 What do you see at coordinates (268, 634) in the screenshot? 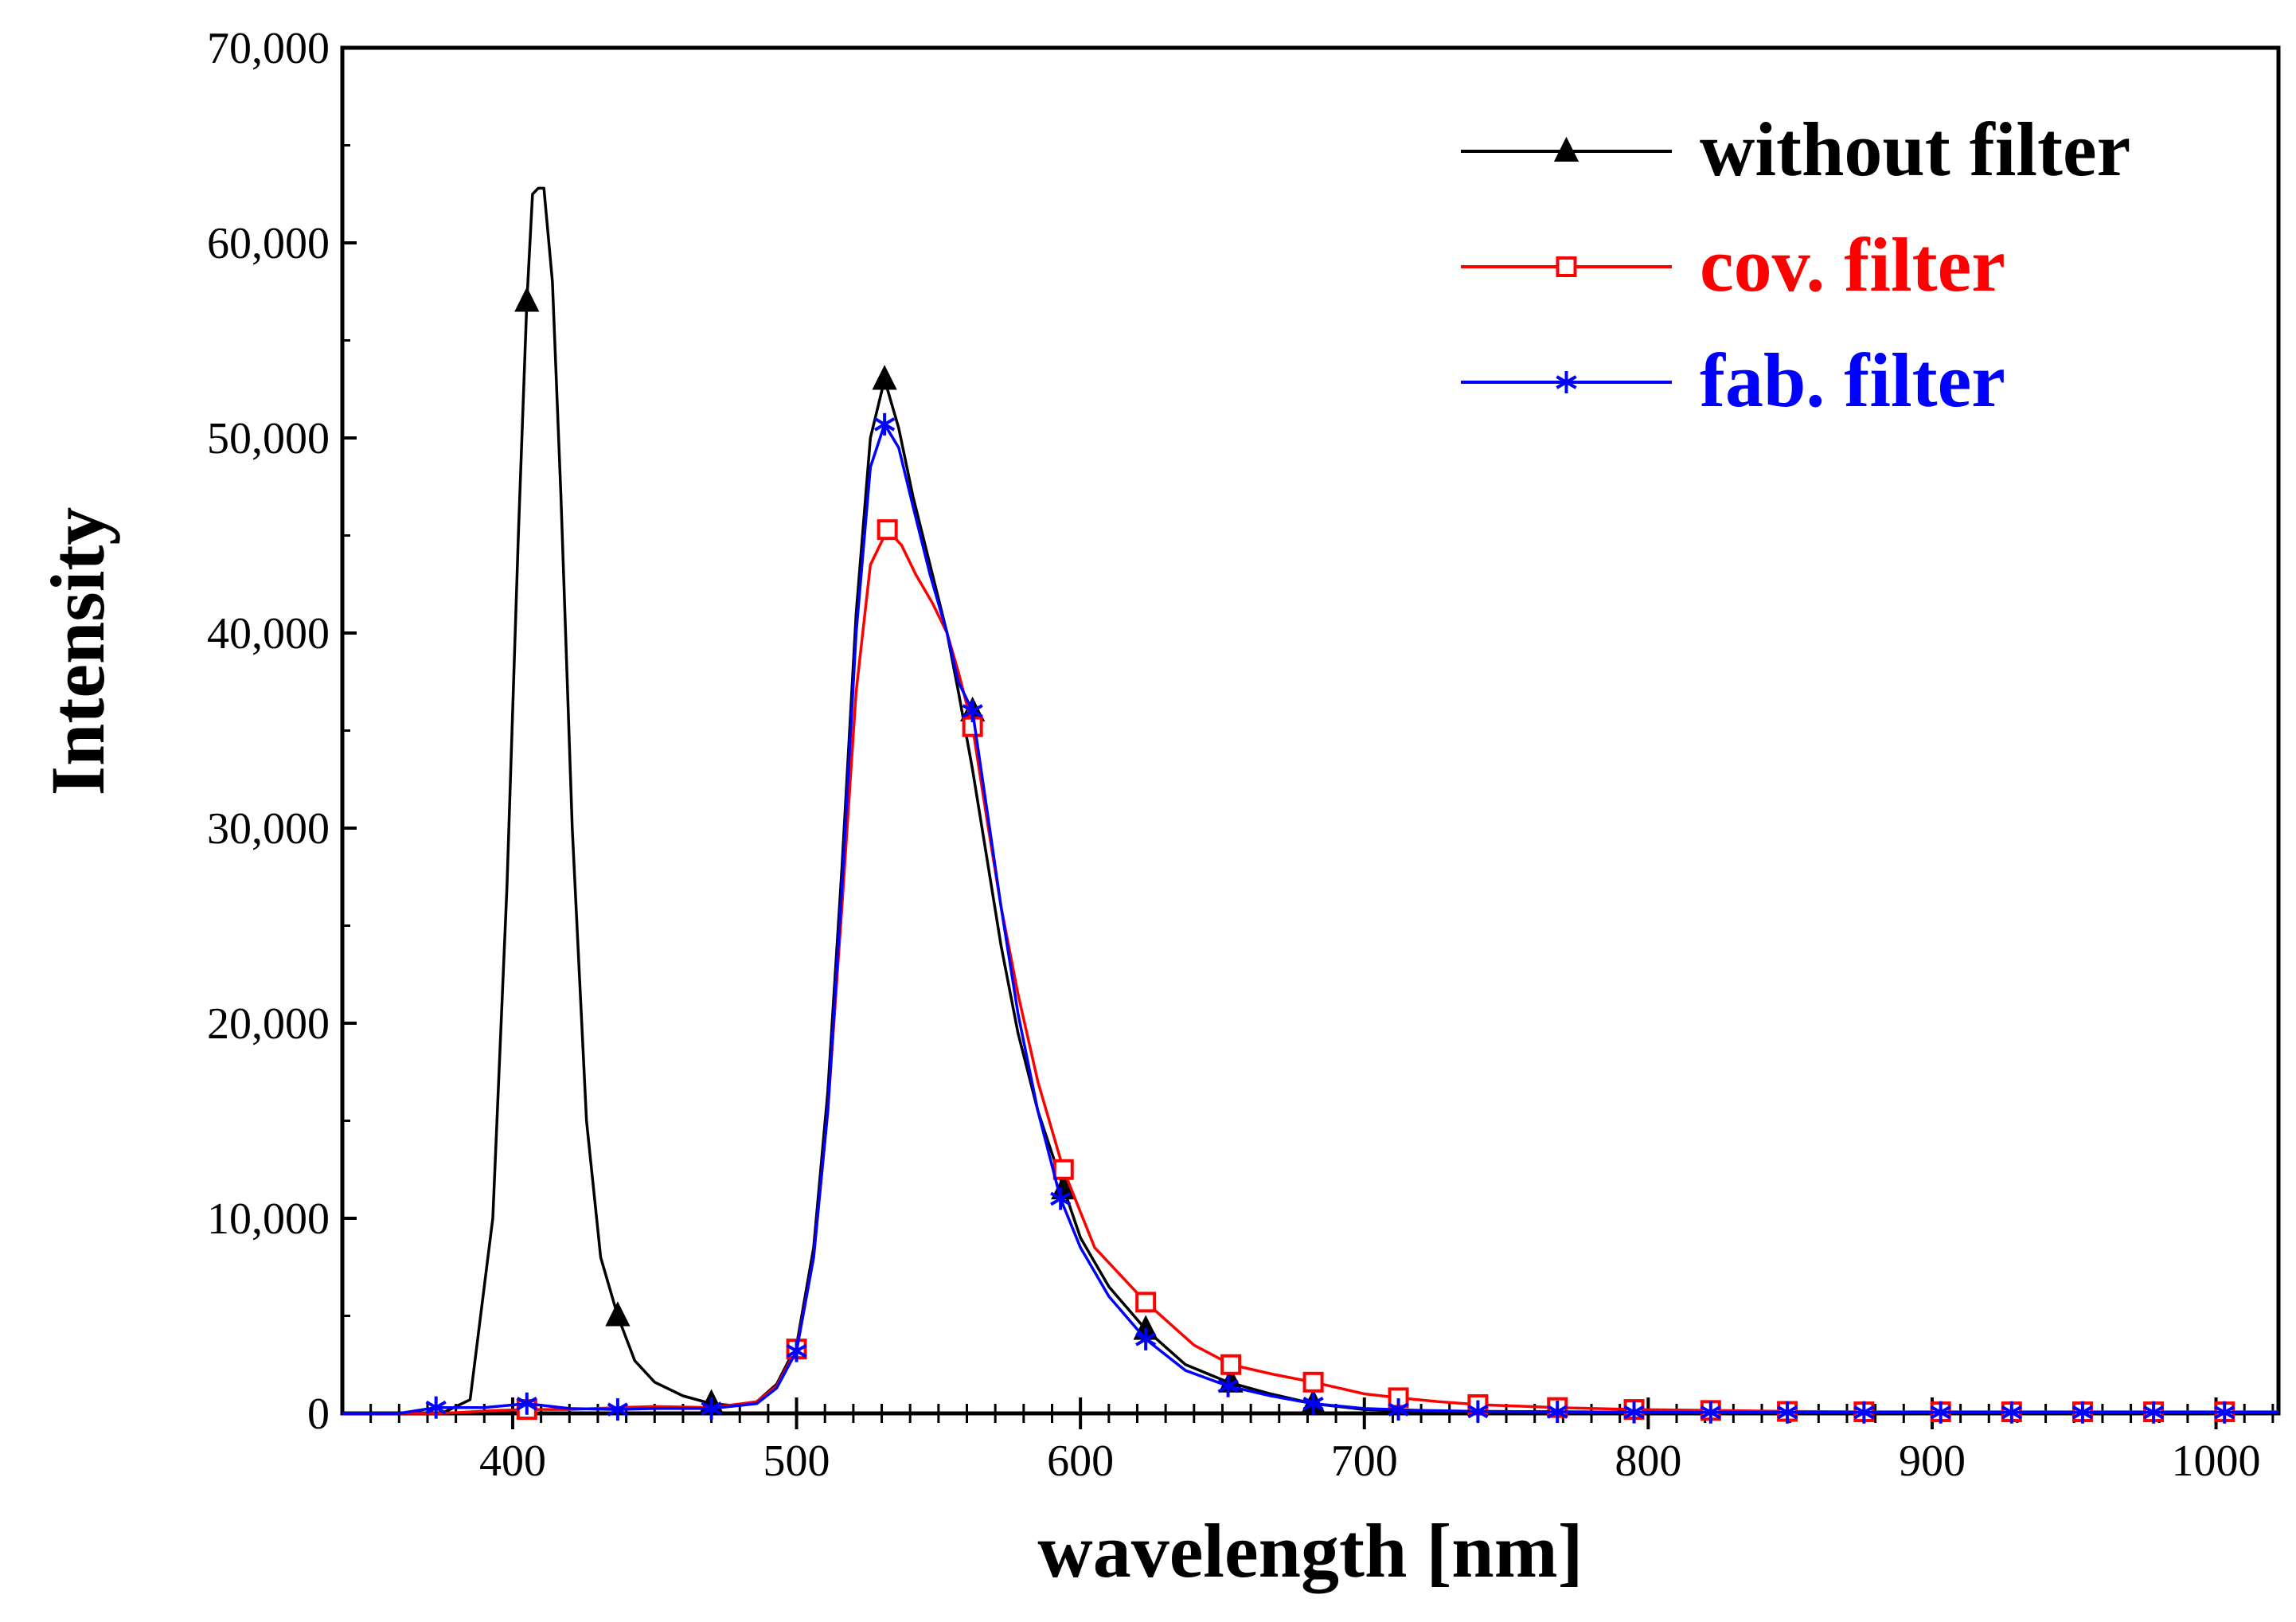
I see `y-tick-label: 40,000` at bounding box center [268, 634].